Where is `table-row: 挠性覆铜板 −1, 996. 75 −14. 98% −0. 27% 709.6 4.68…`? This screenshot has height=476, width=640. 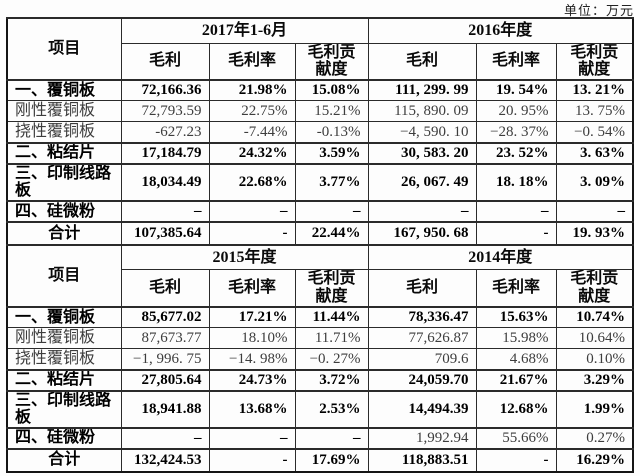
table-row: 挠性覆铜板 −1, 996. 75 −14. 98% −0. 27% 709.6 4.68… is located at coordinates (320, 359).